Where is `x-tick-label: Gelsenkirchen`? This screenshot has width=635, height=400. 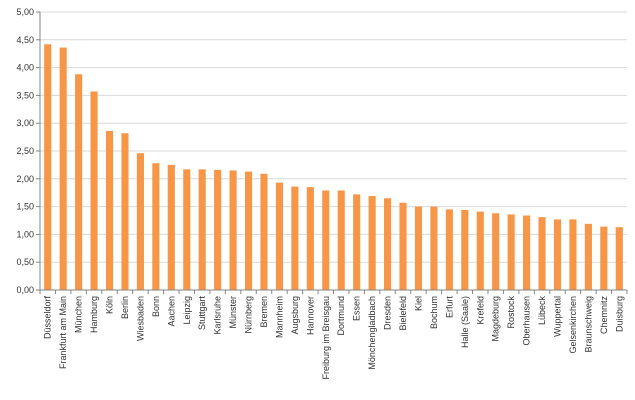
x-tick-label: Gelsenkirchen is located at coordinates (573, 325).